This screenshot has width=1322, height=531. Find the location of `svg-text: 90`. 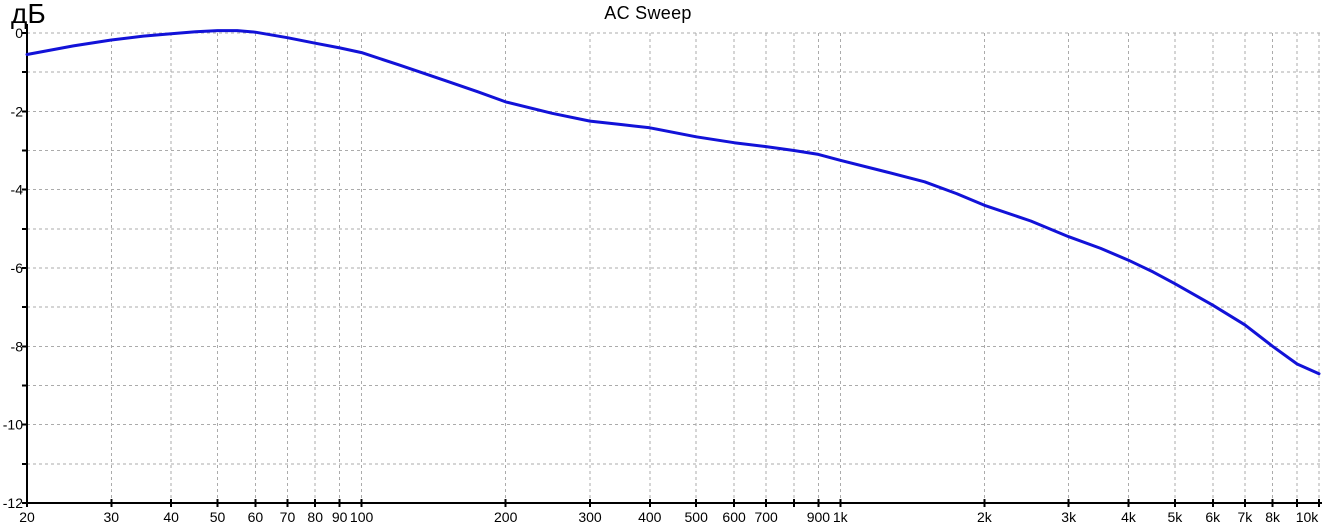

svg-text: 90 is located at coordinates (340, 517).